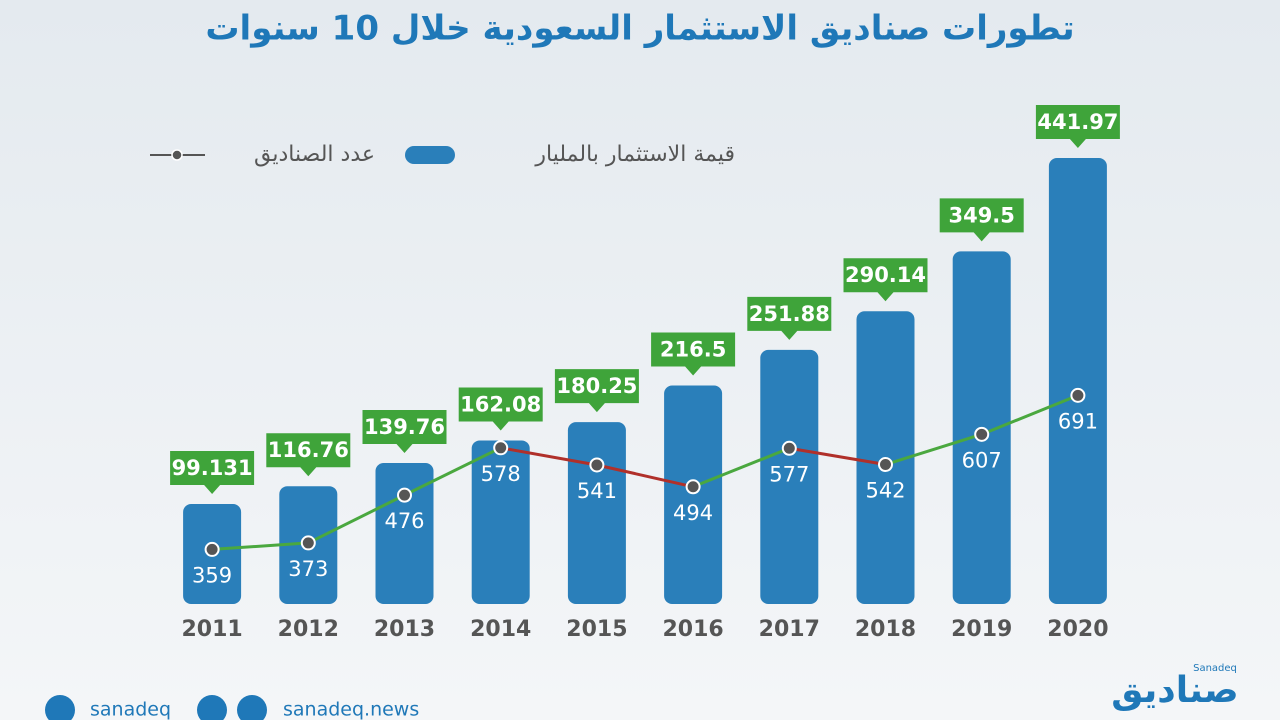  I want to click on point-label: 541, so click(597, 491).